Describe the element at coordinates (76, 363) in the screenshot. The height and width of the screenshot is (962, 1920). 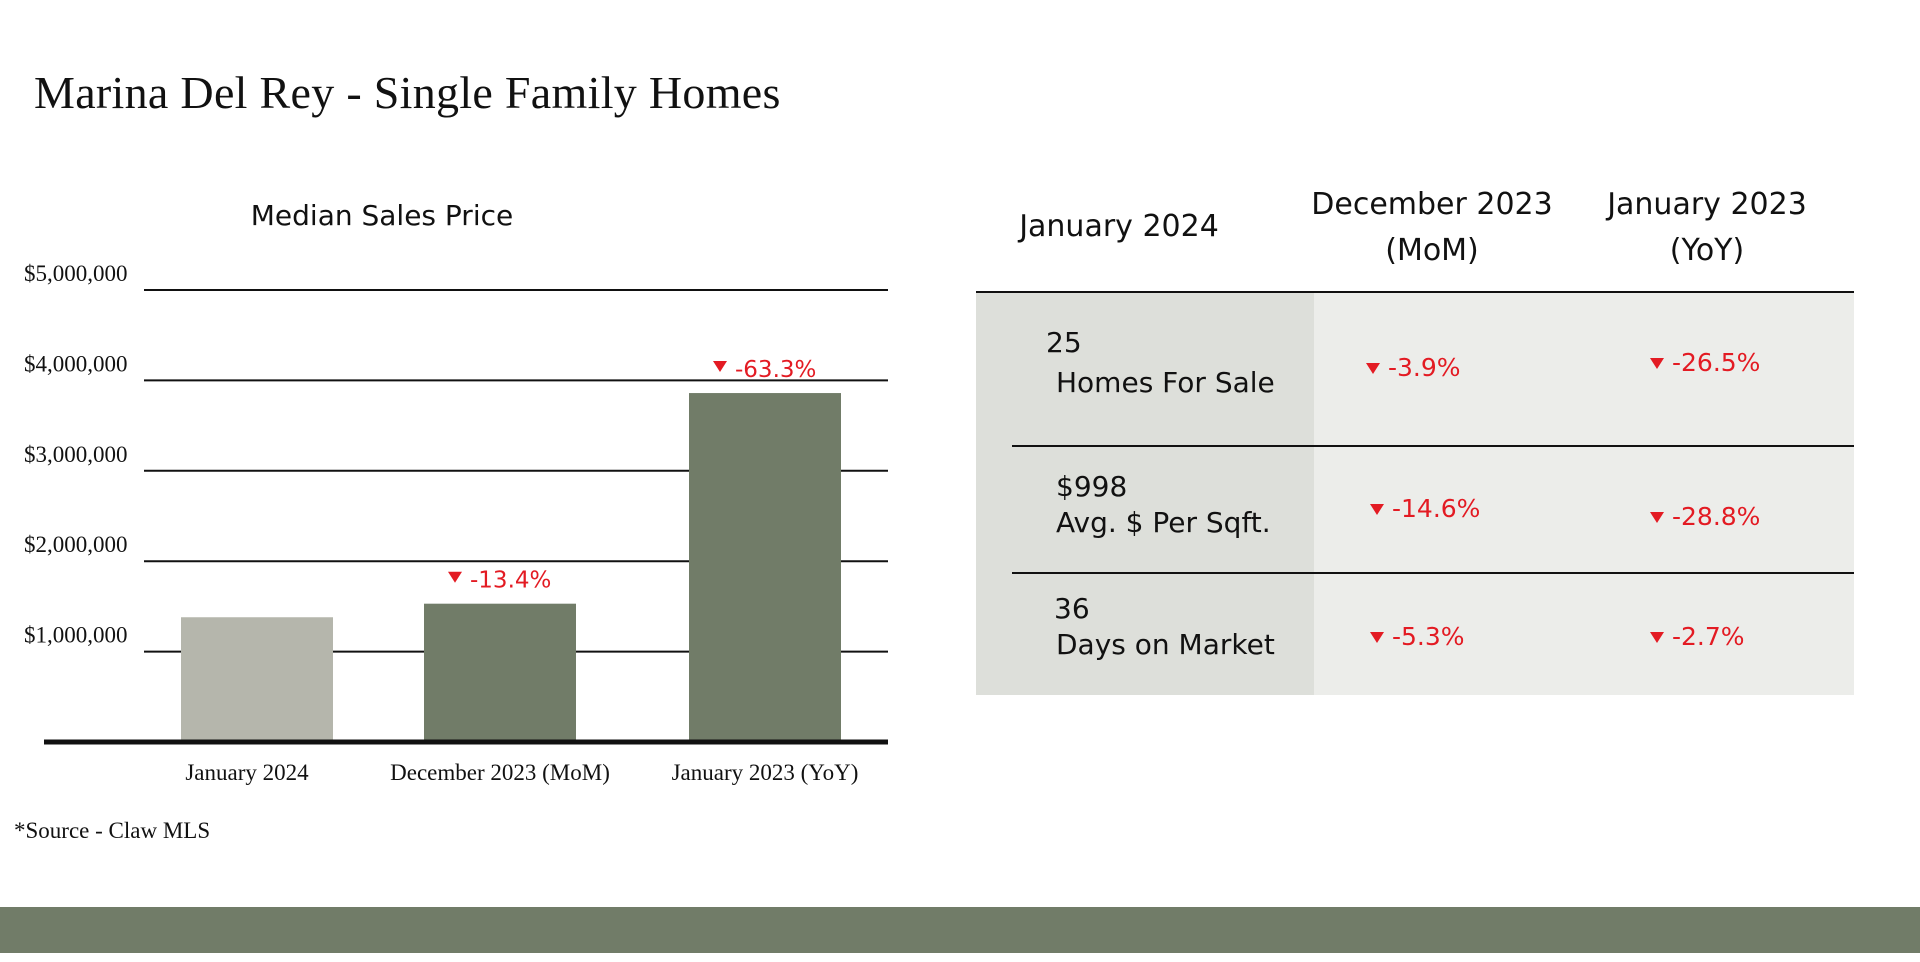
I see `y-tick-label: $4,000,000` at that location.